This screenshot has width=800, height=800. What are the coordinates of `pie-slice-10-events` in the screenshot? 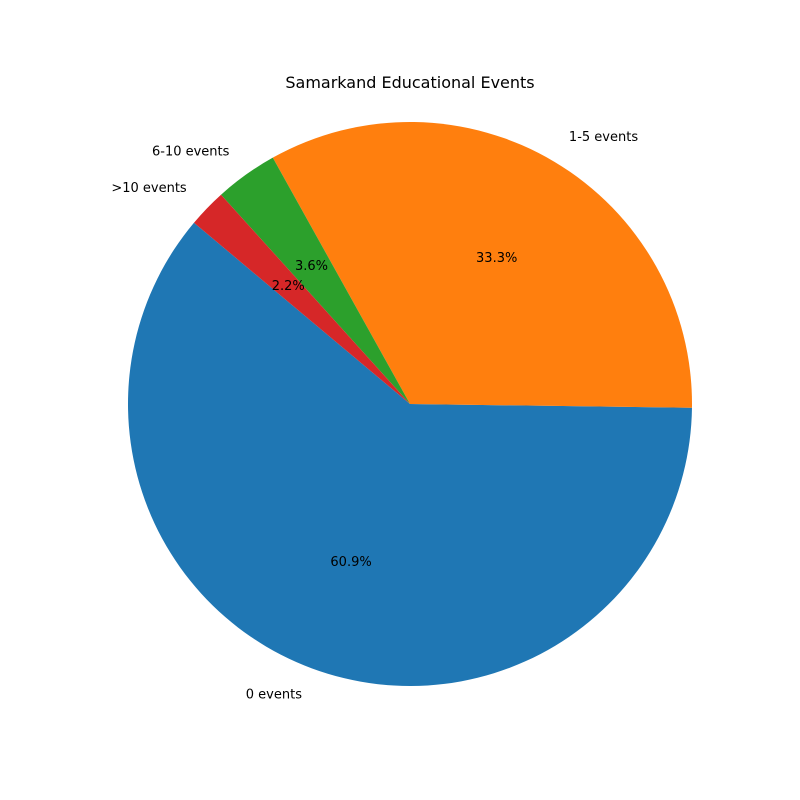 It's located at (301, 299).